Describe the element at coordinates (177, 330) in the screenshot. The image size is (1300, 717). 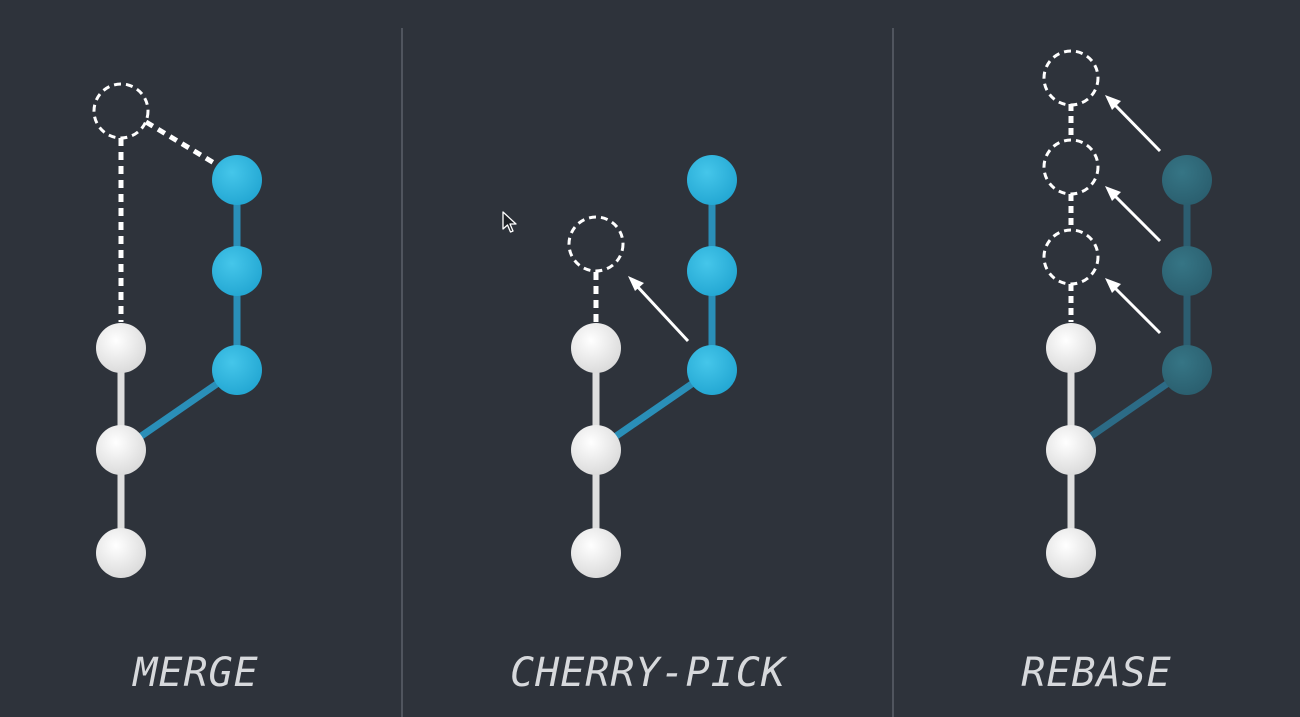
I see `merge-panel` at that location.